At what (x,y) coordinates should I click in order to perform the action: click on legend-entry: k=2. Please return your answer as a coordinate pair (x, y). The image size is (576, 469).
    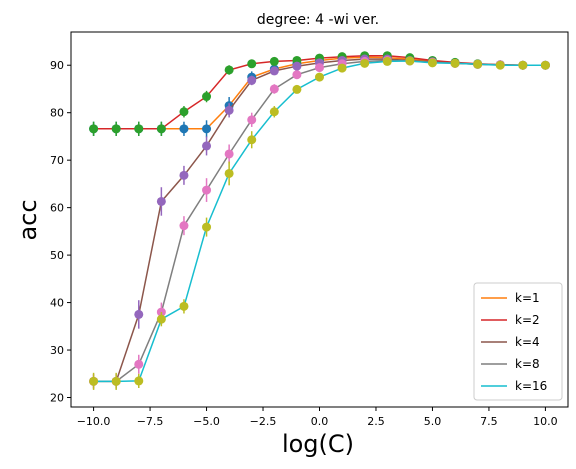
    Looking at the image, I should click on (527, 320).